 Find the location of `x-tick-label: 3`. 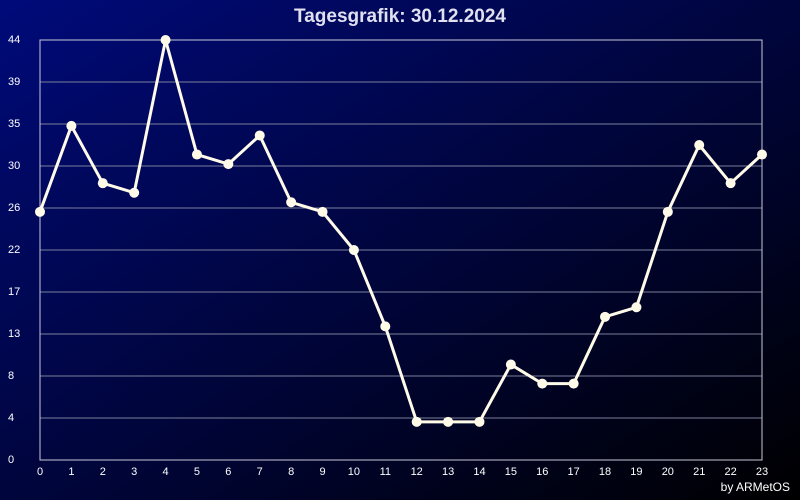

x-tick-label: 3 is located at coordinates (134, 472).